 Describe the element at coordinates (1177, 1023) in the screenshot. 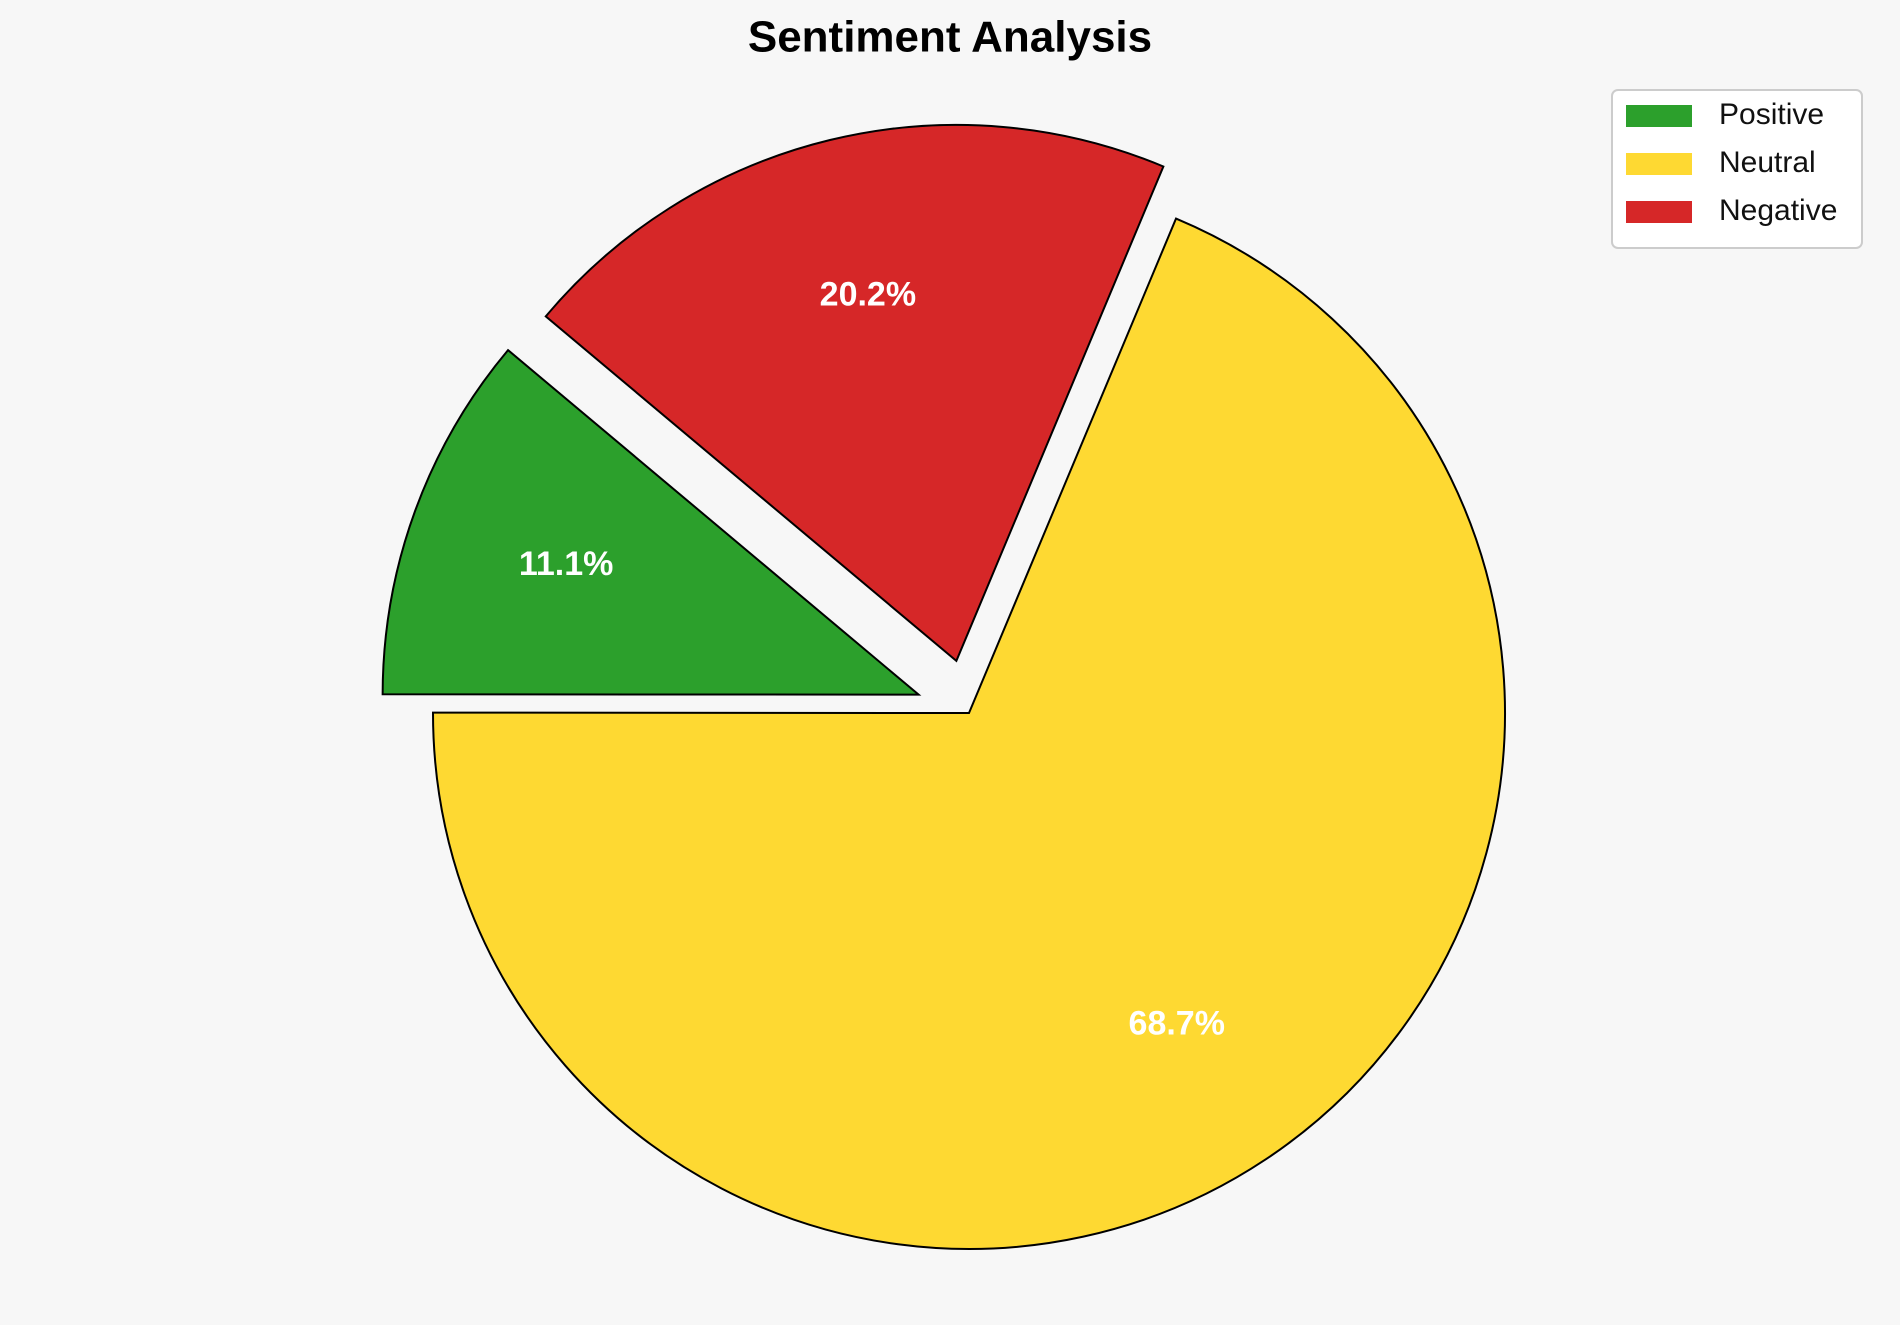

I see `data-label: 68.7%` at that location.